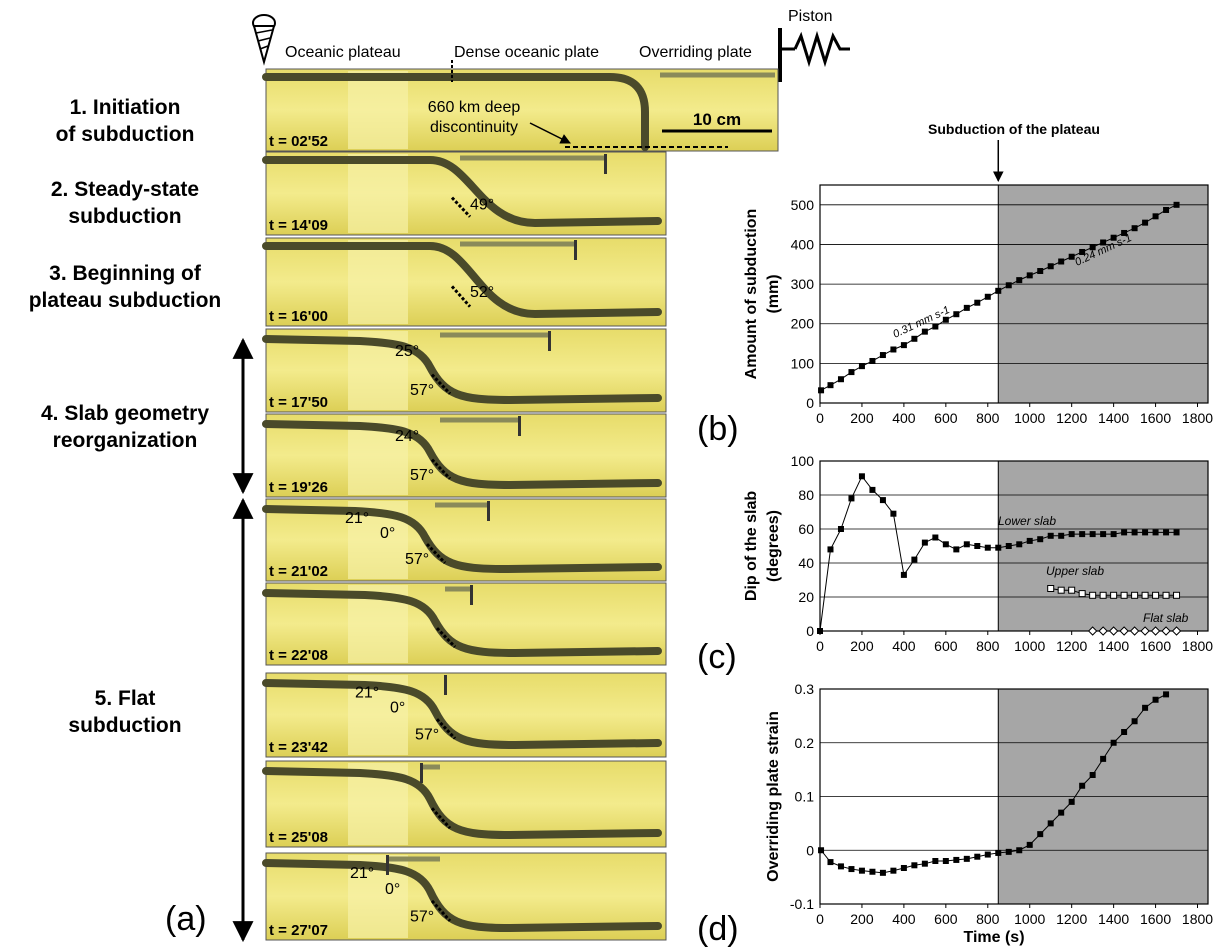 The height and width of the screenshot is (950, 1213). Describe the element at coordinates (264, 40) in the screenshot. I see `screw-icon` at that location.